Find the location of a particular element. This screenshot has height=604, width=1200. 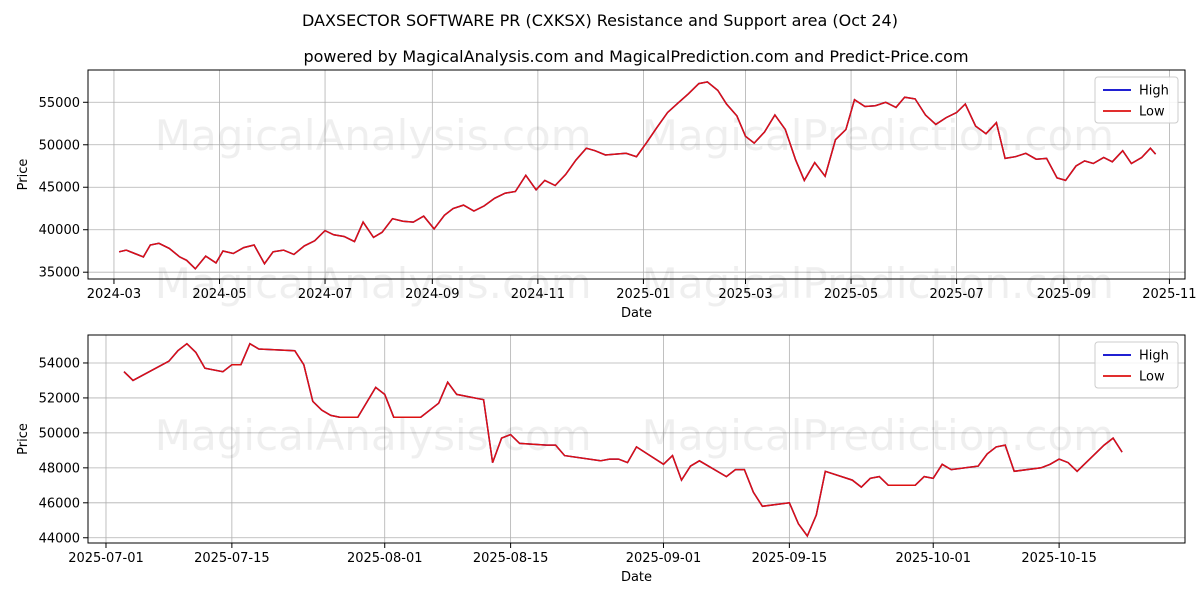

x-tick-label: 2024-09 is located at coordinates (432, 294).